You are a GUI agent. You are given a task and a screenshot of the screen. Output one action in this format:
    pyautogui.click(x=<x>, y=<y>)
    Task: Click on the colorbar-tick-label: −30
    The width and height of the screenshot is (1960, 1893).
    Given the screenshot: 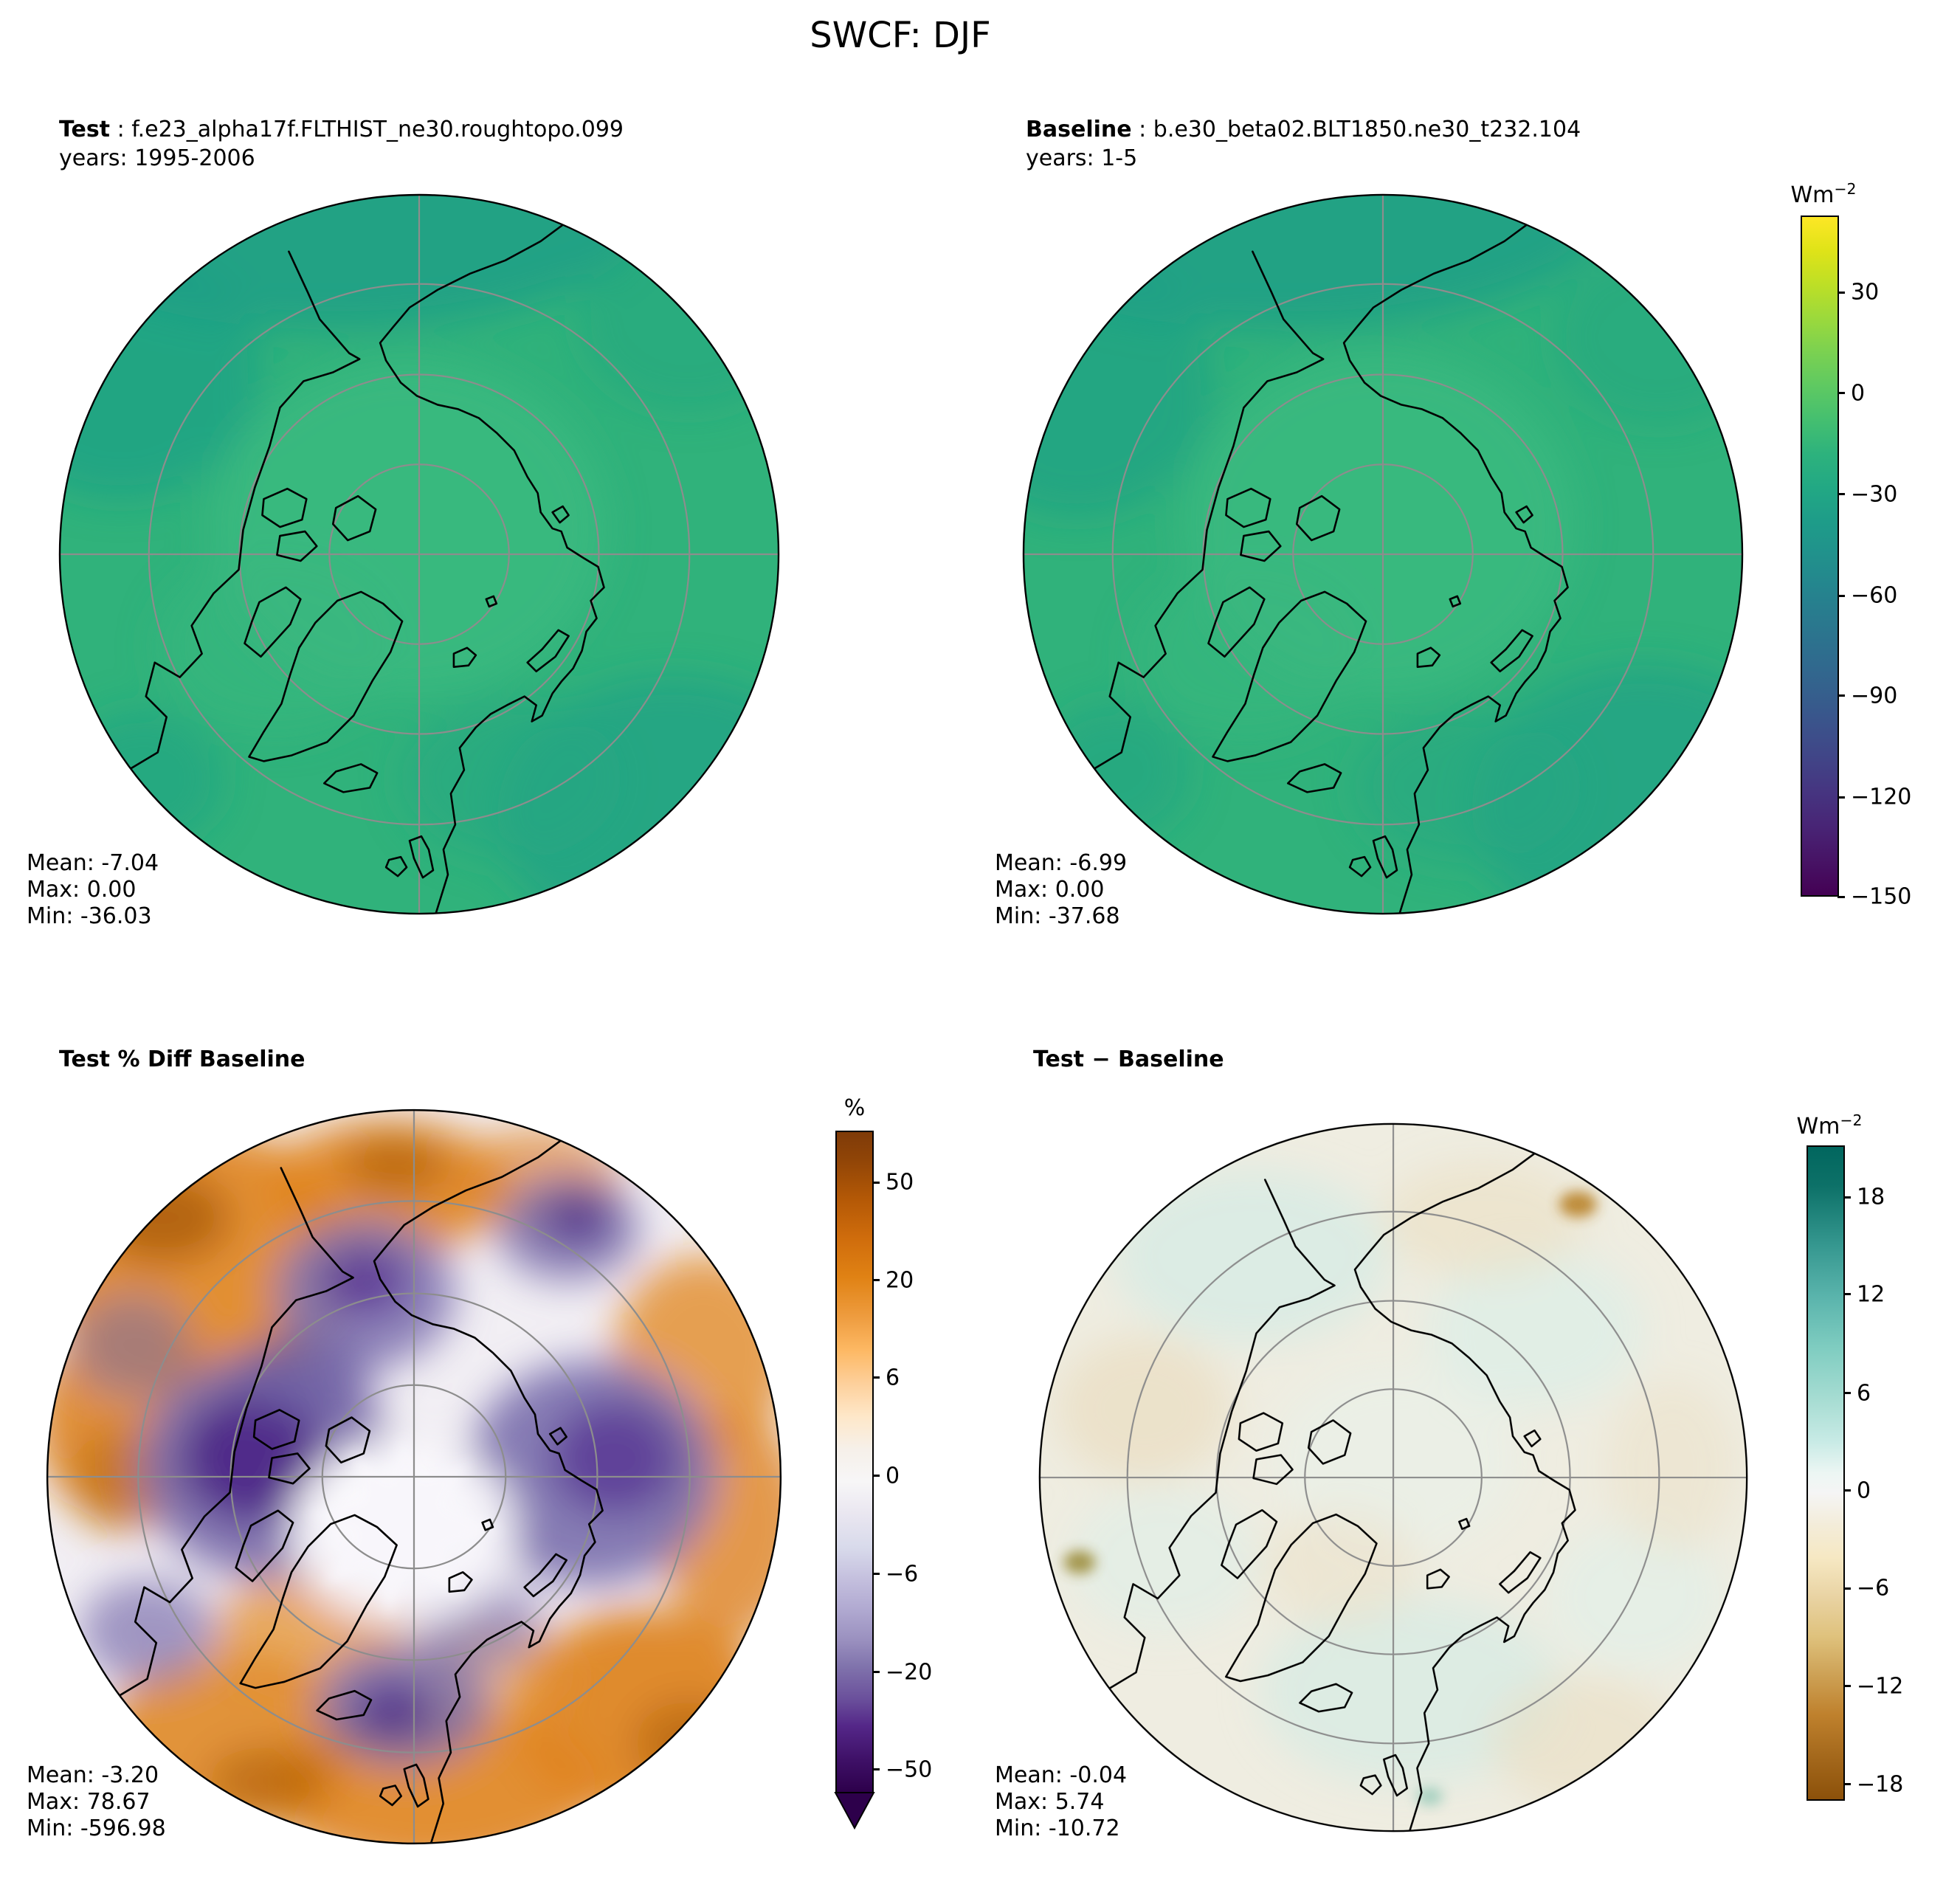 What is the action you would take?
    pyautogui.click(x=1874, y=494)
    